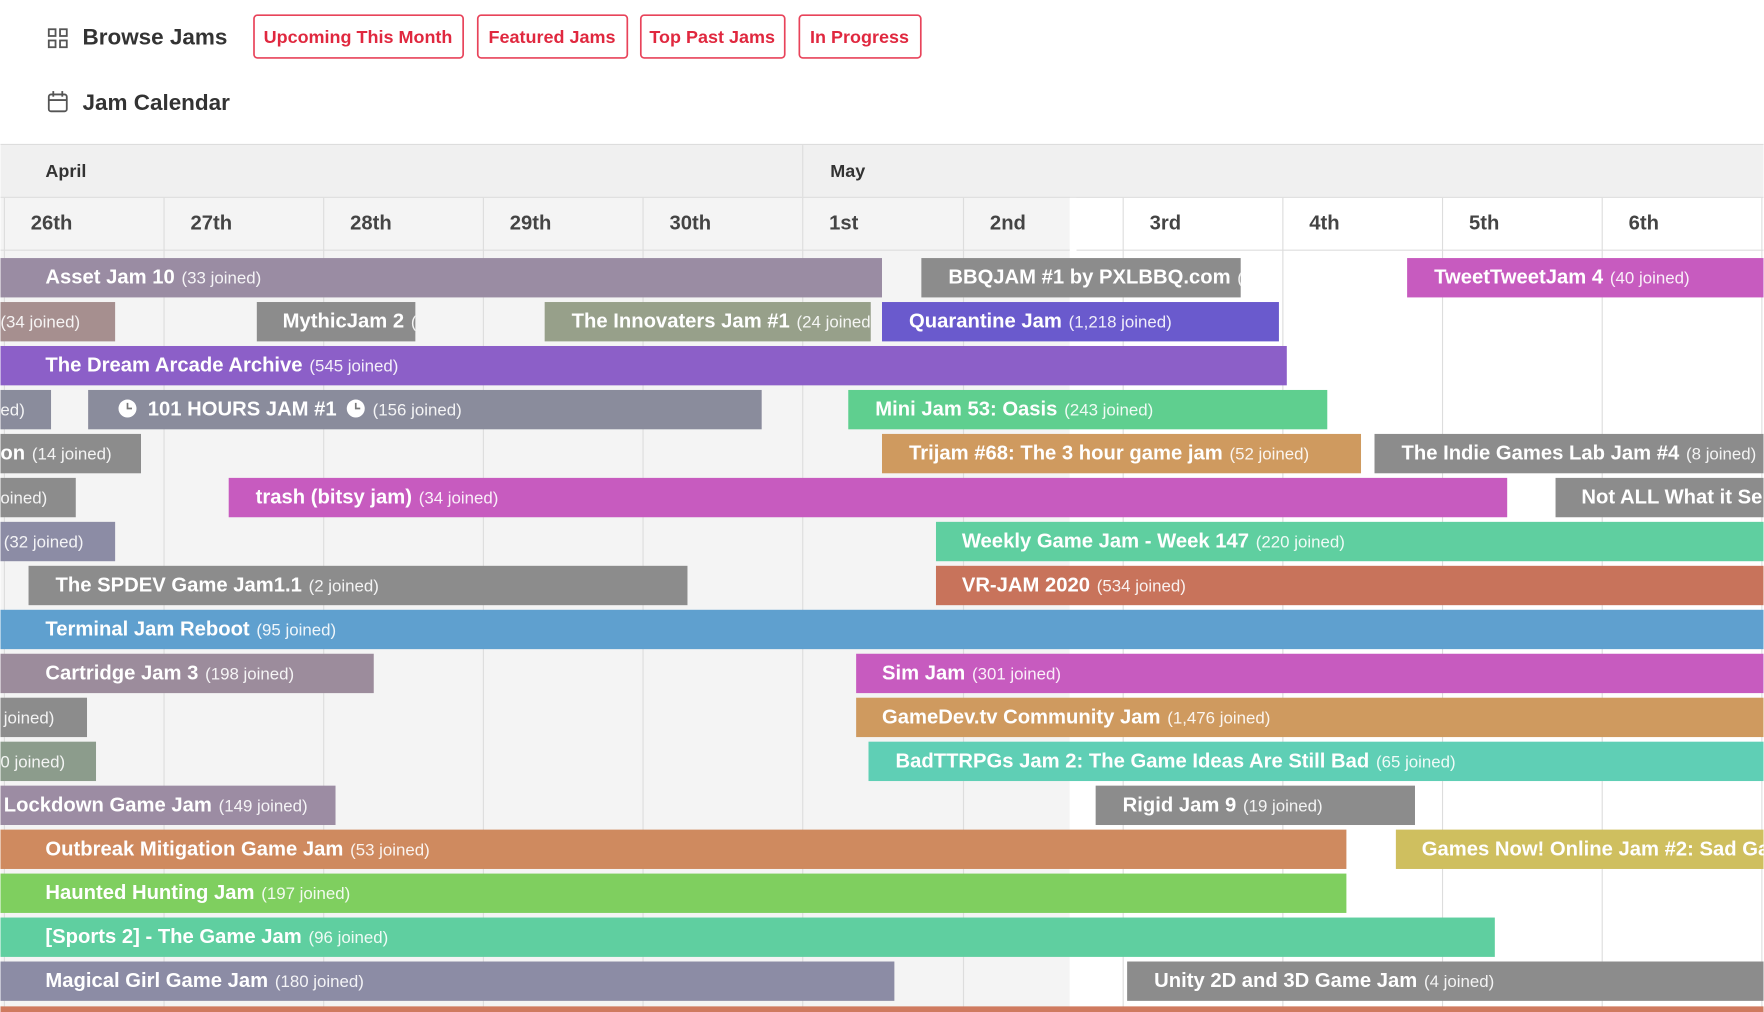 The image size is (1764, 1012). Describe the element at coordinates (216, 937) in the screenshot. I see `jam-label: [Sports 2] - The Game Jam (96 joined)` at that location.